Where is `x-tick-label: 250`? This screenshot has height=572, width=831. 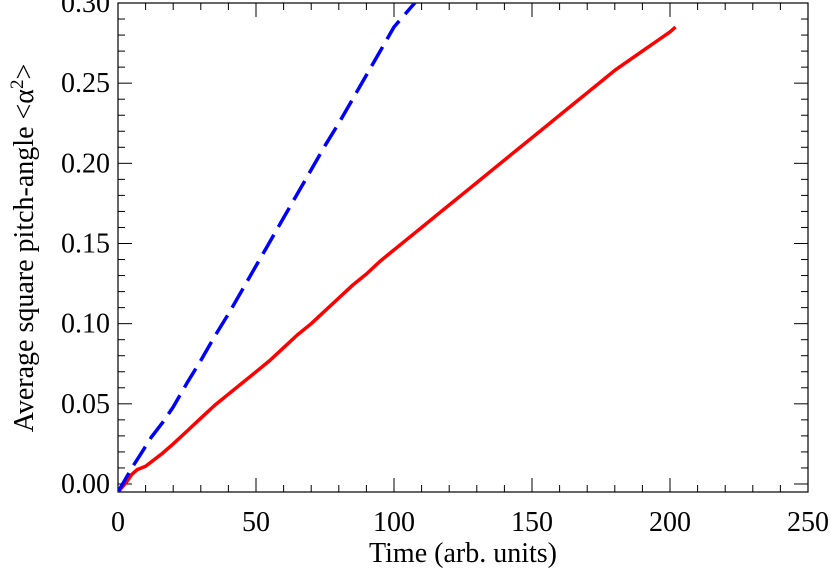 x-tick-label: 250 is located at coordinates (808, 522).